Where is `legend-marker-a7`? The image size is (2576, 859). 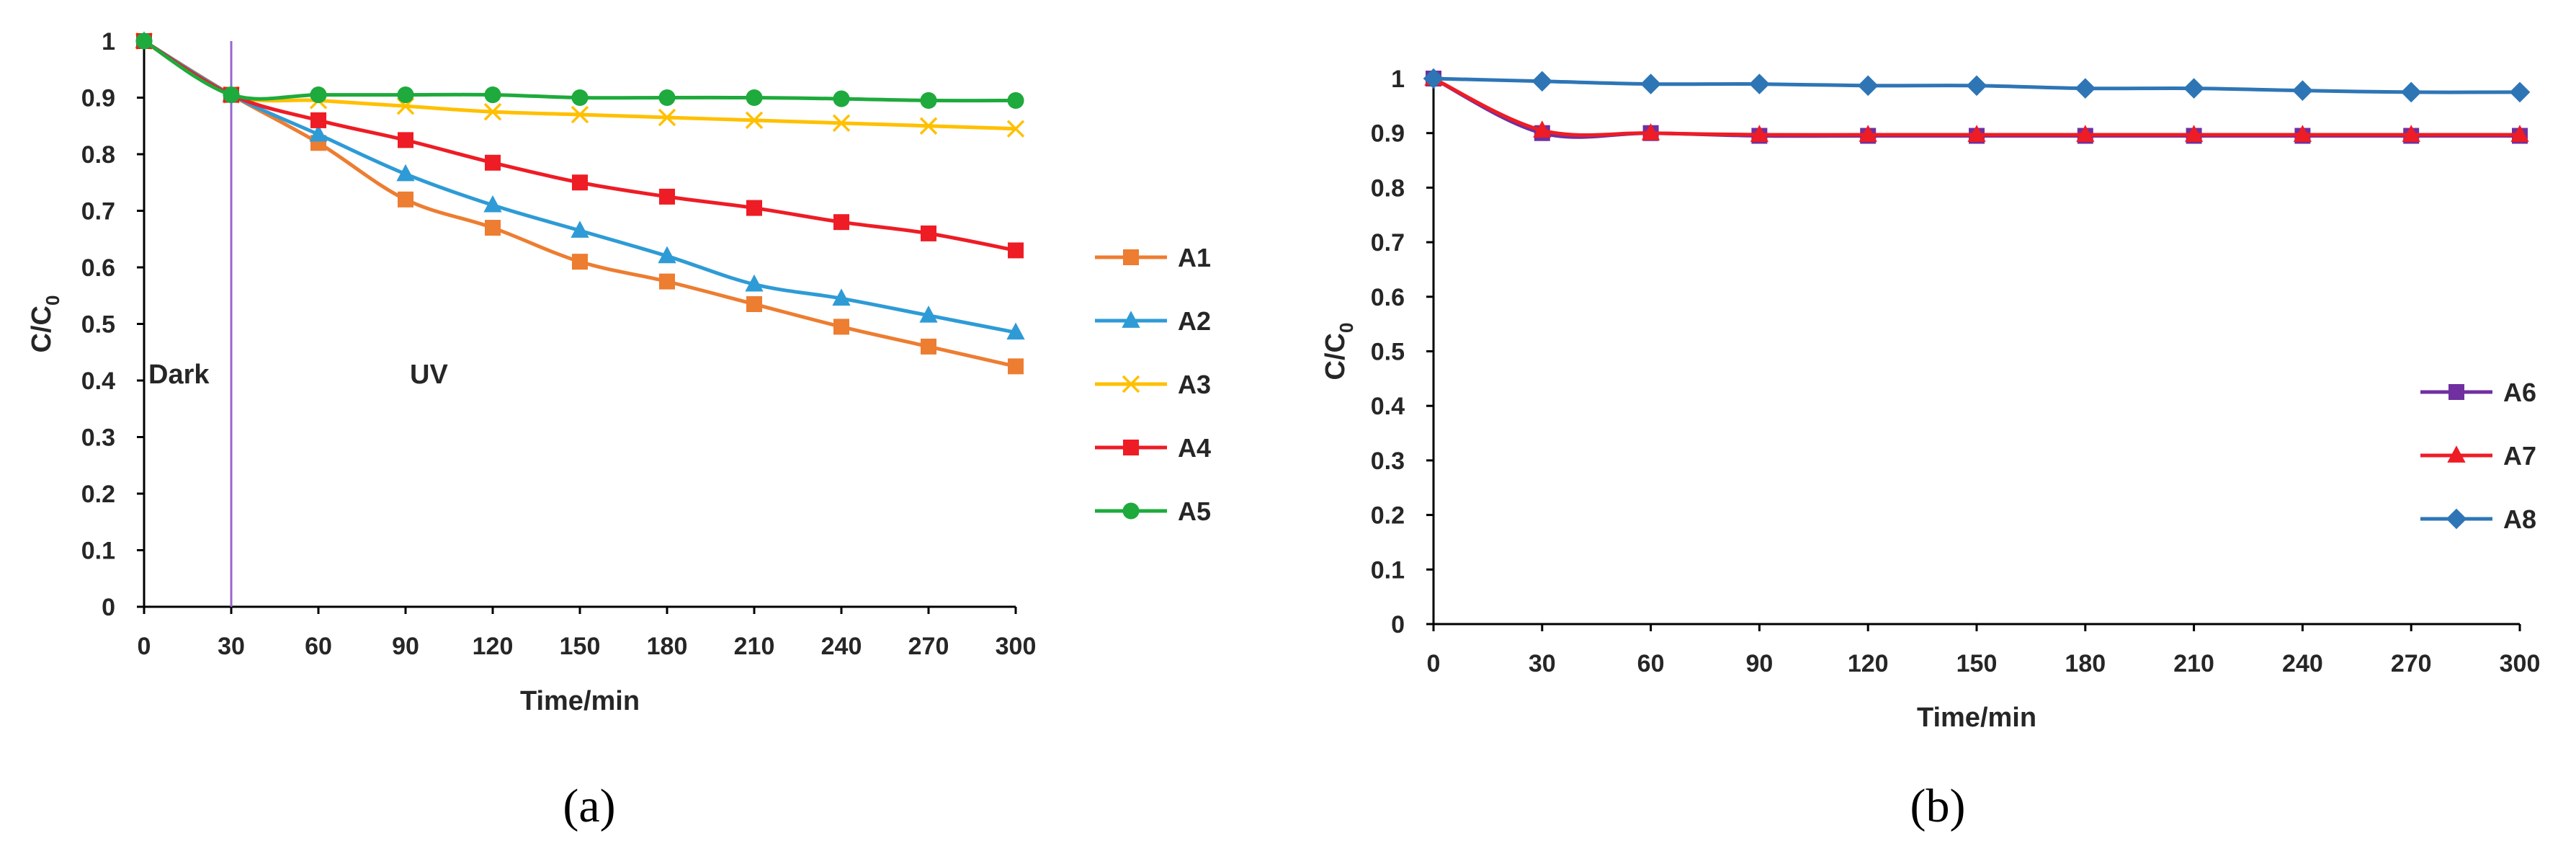
legend-marker-a7 is located at coordinates (2456, 454).